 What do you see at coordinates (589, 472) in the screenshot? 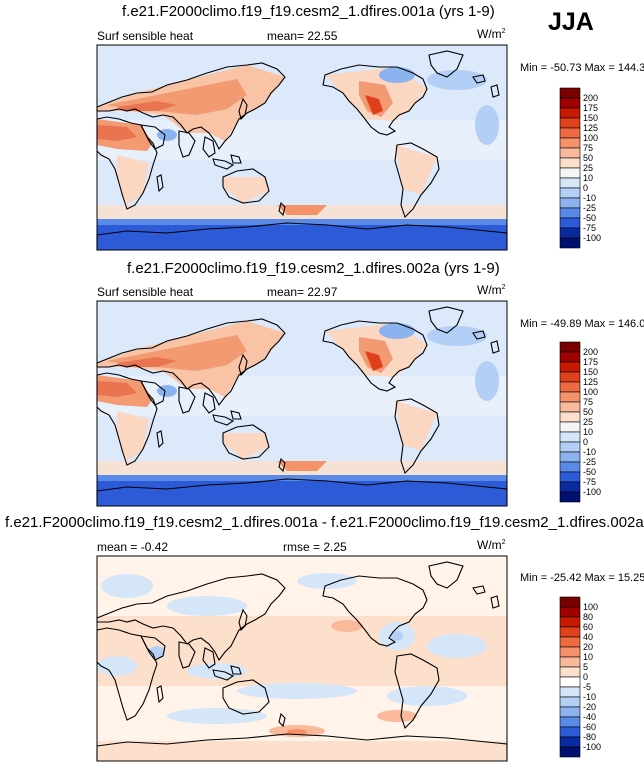
I see `colorbar-label: -50` at bounding box center [589, 472].